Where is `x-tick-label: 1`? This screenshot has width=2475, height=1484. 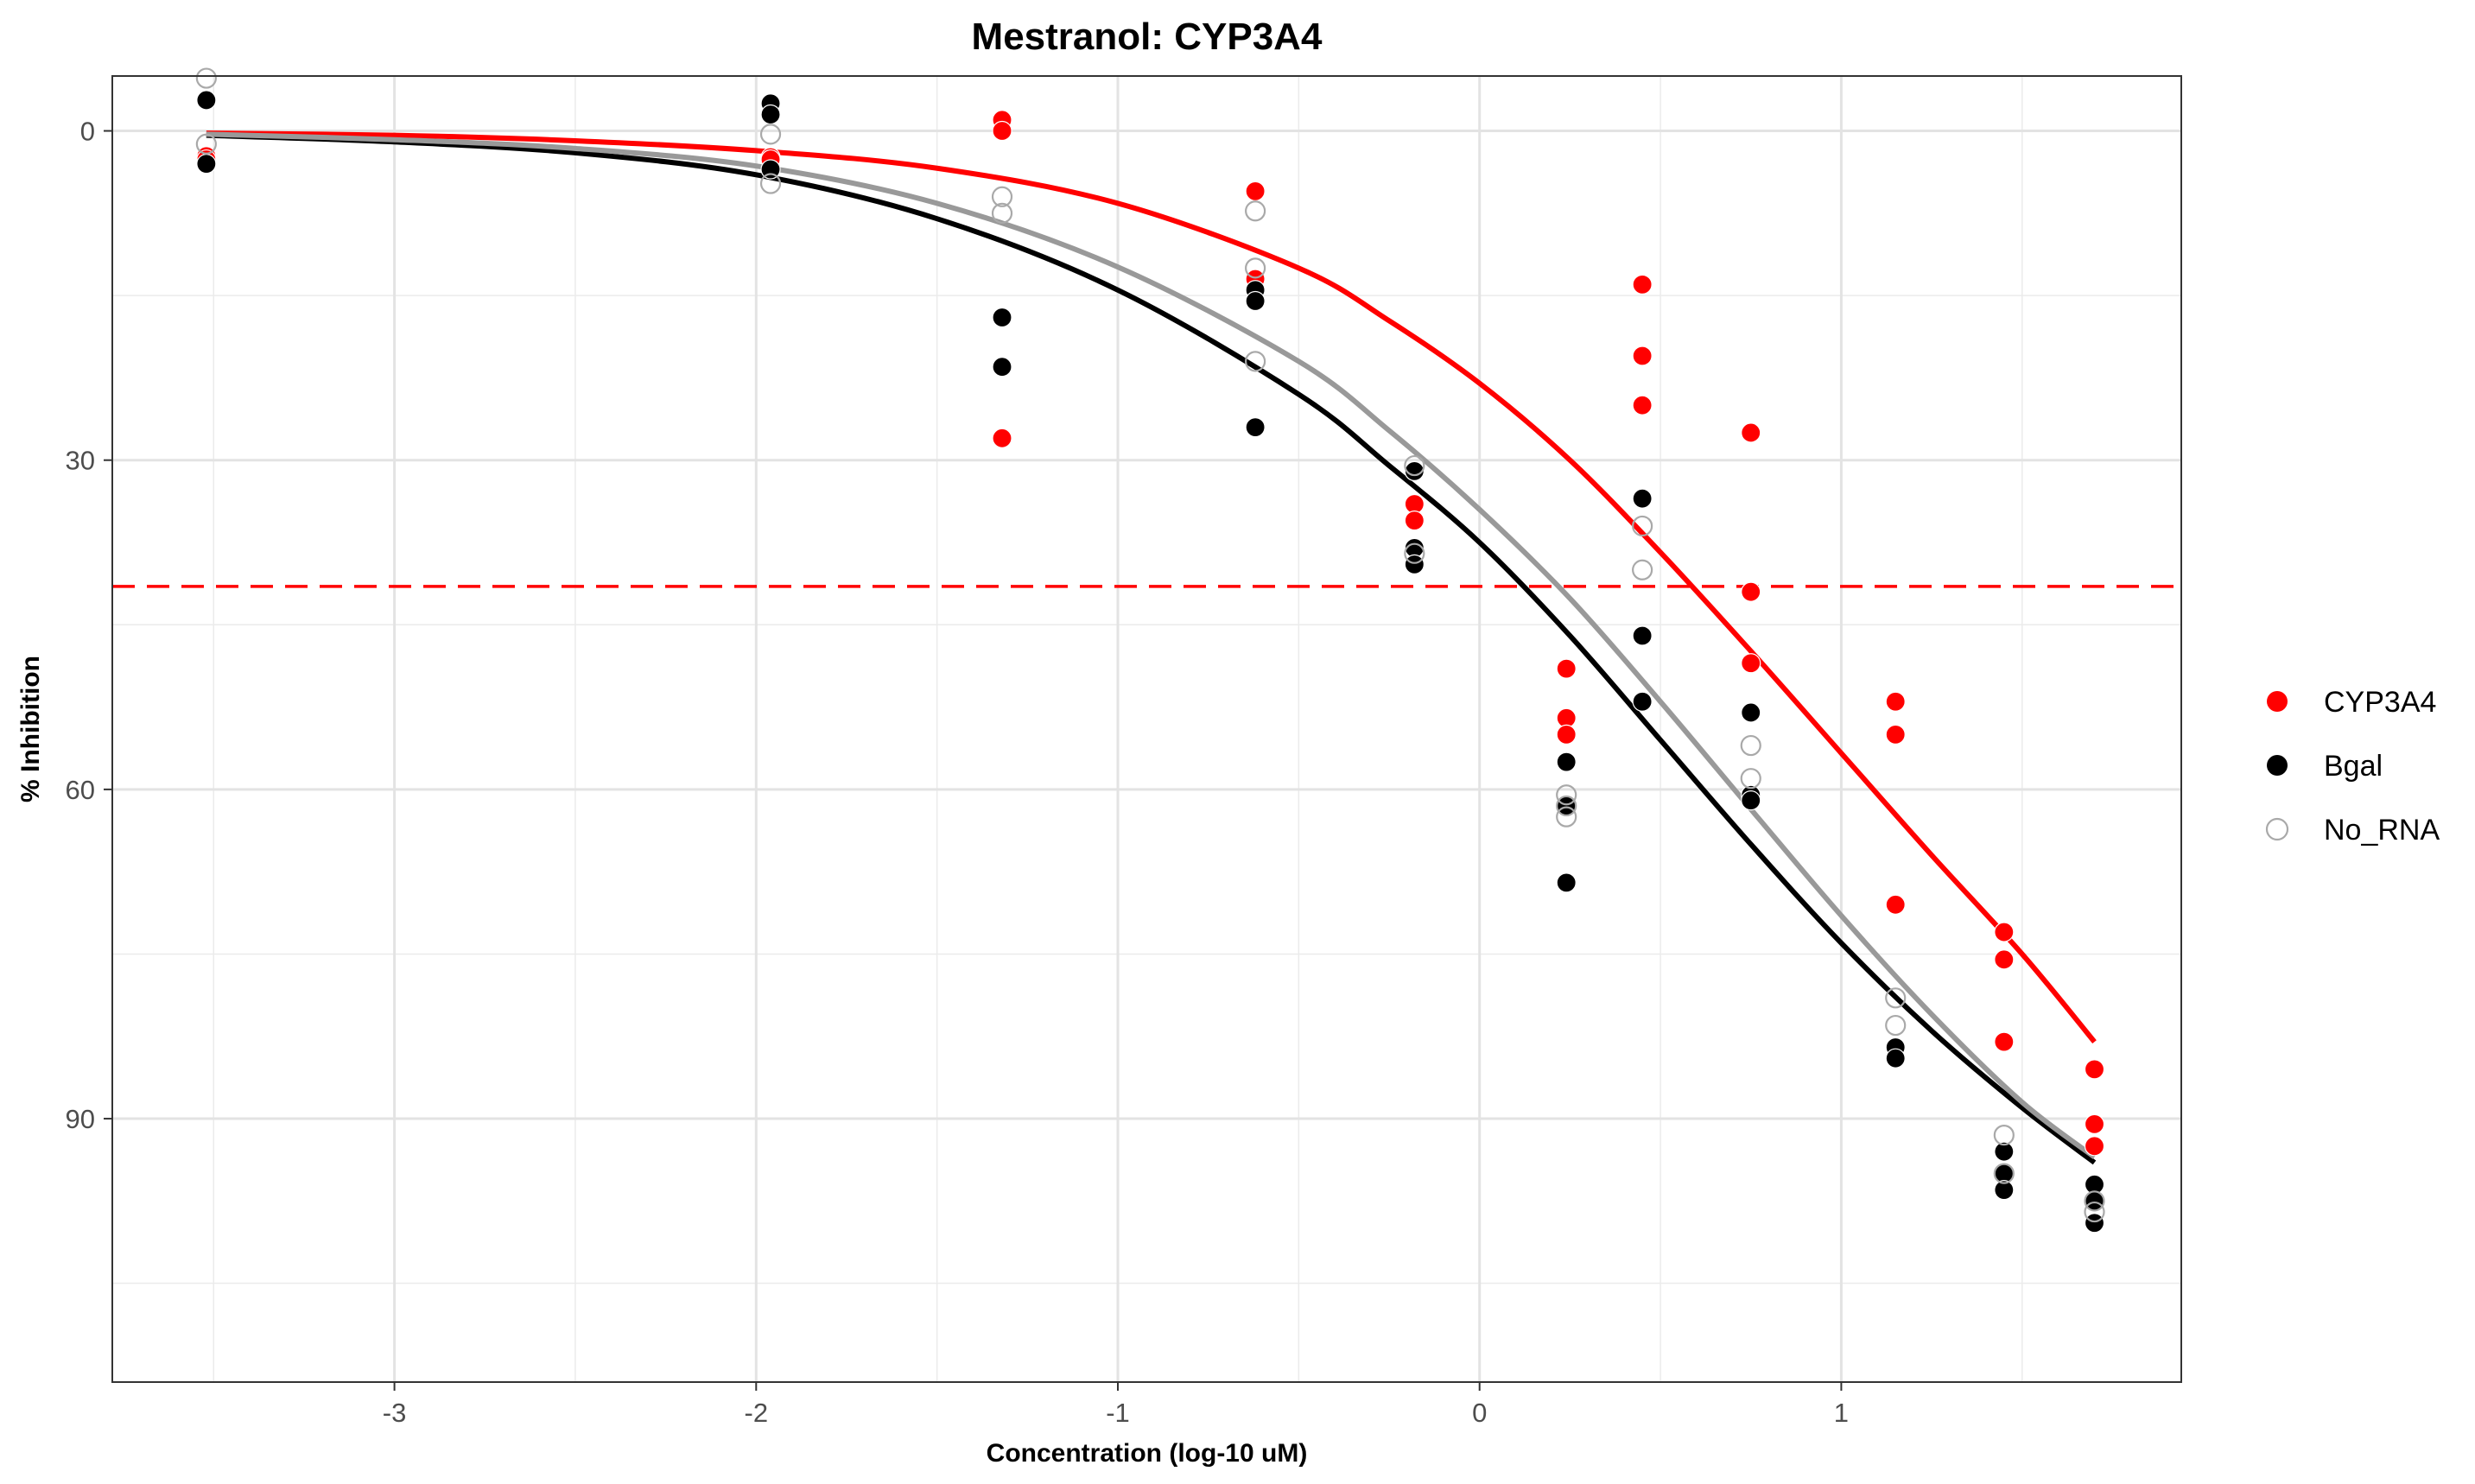
x-tick-label: 1 is located at coordinates (1841, 1413).